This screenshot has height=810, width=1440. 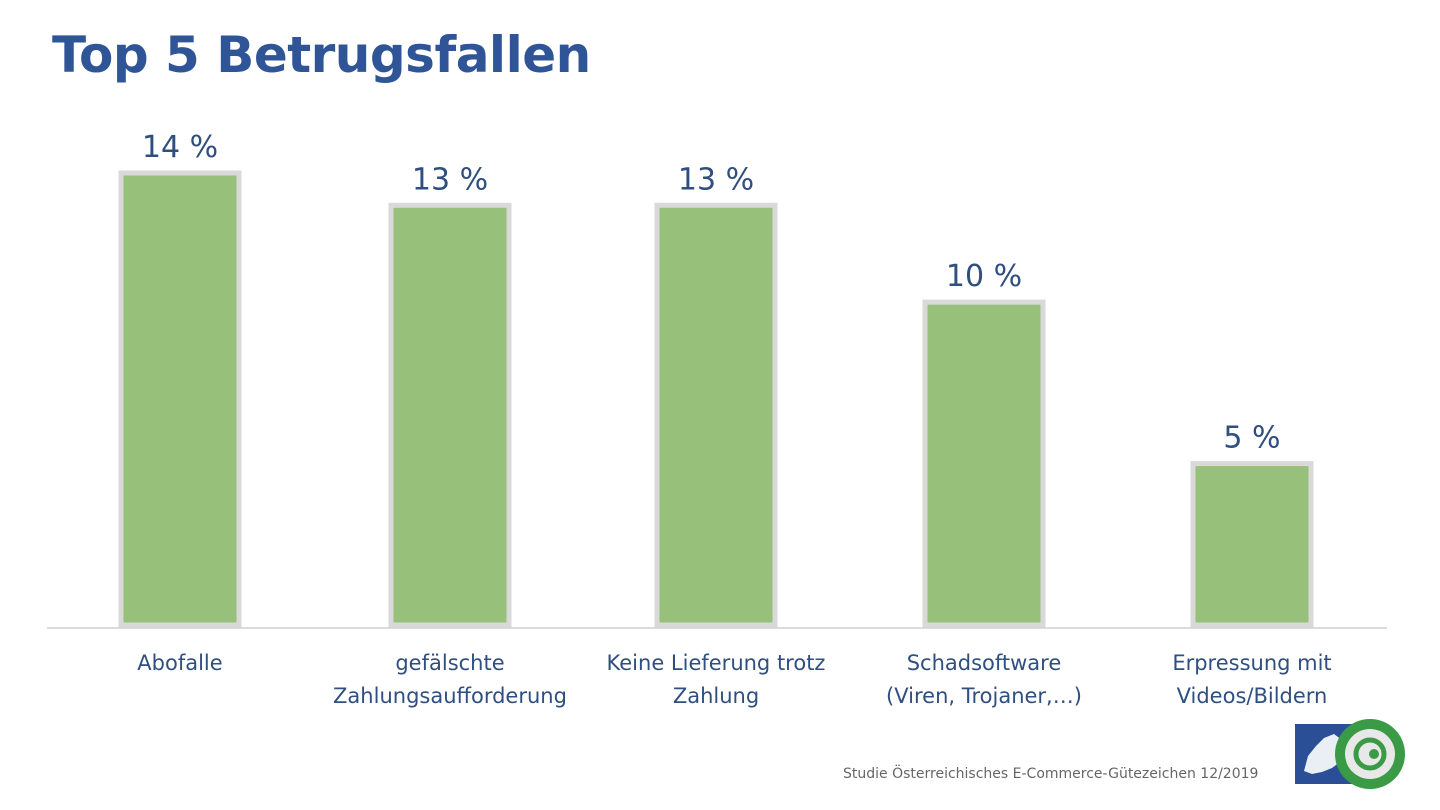 I want to click on data-label: 5 %, so click(x=1251, y=438).